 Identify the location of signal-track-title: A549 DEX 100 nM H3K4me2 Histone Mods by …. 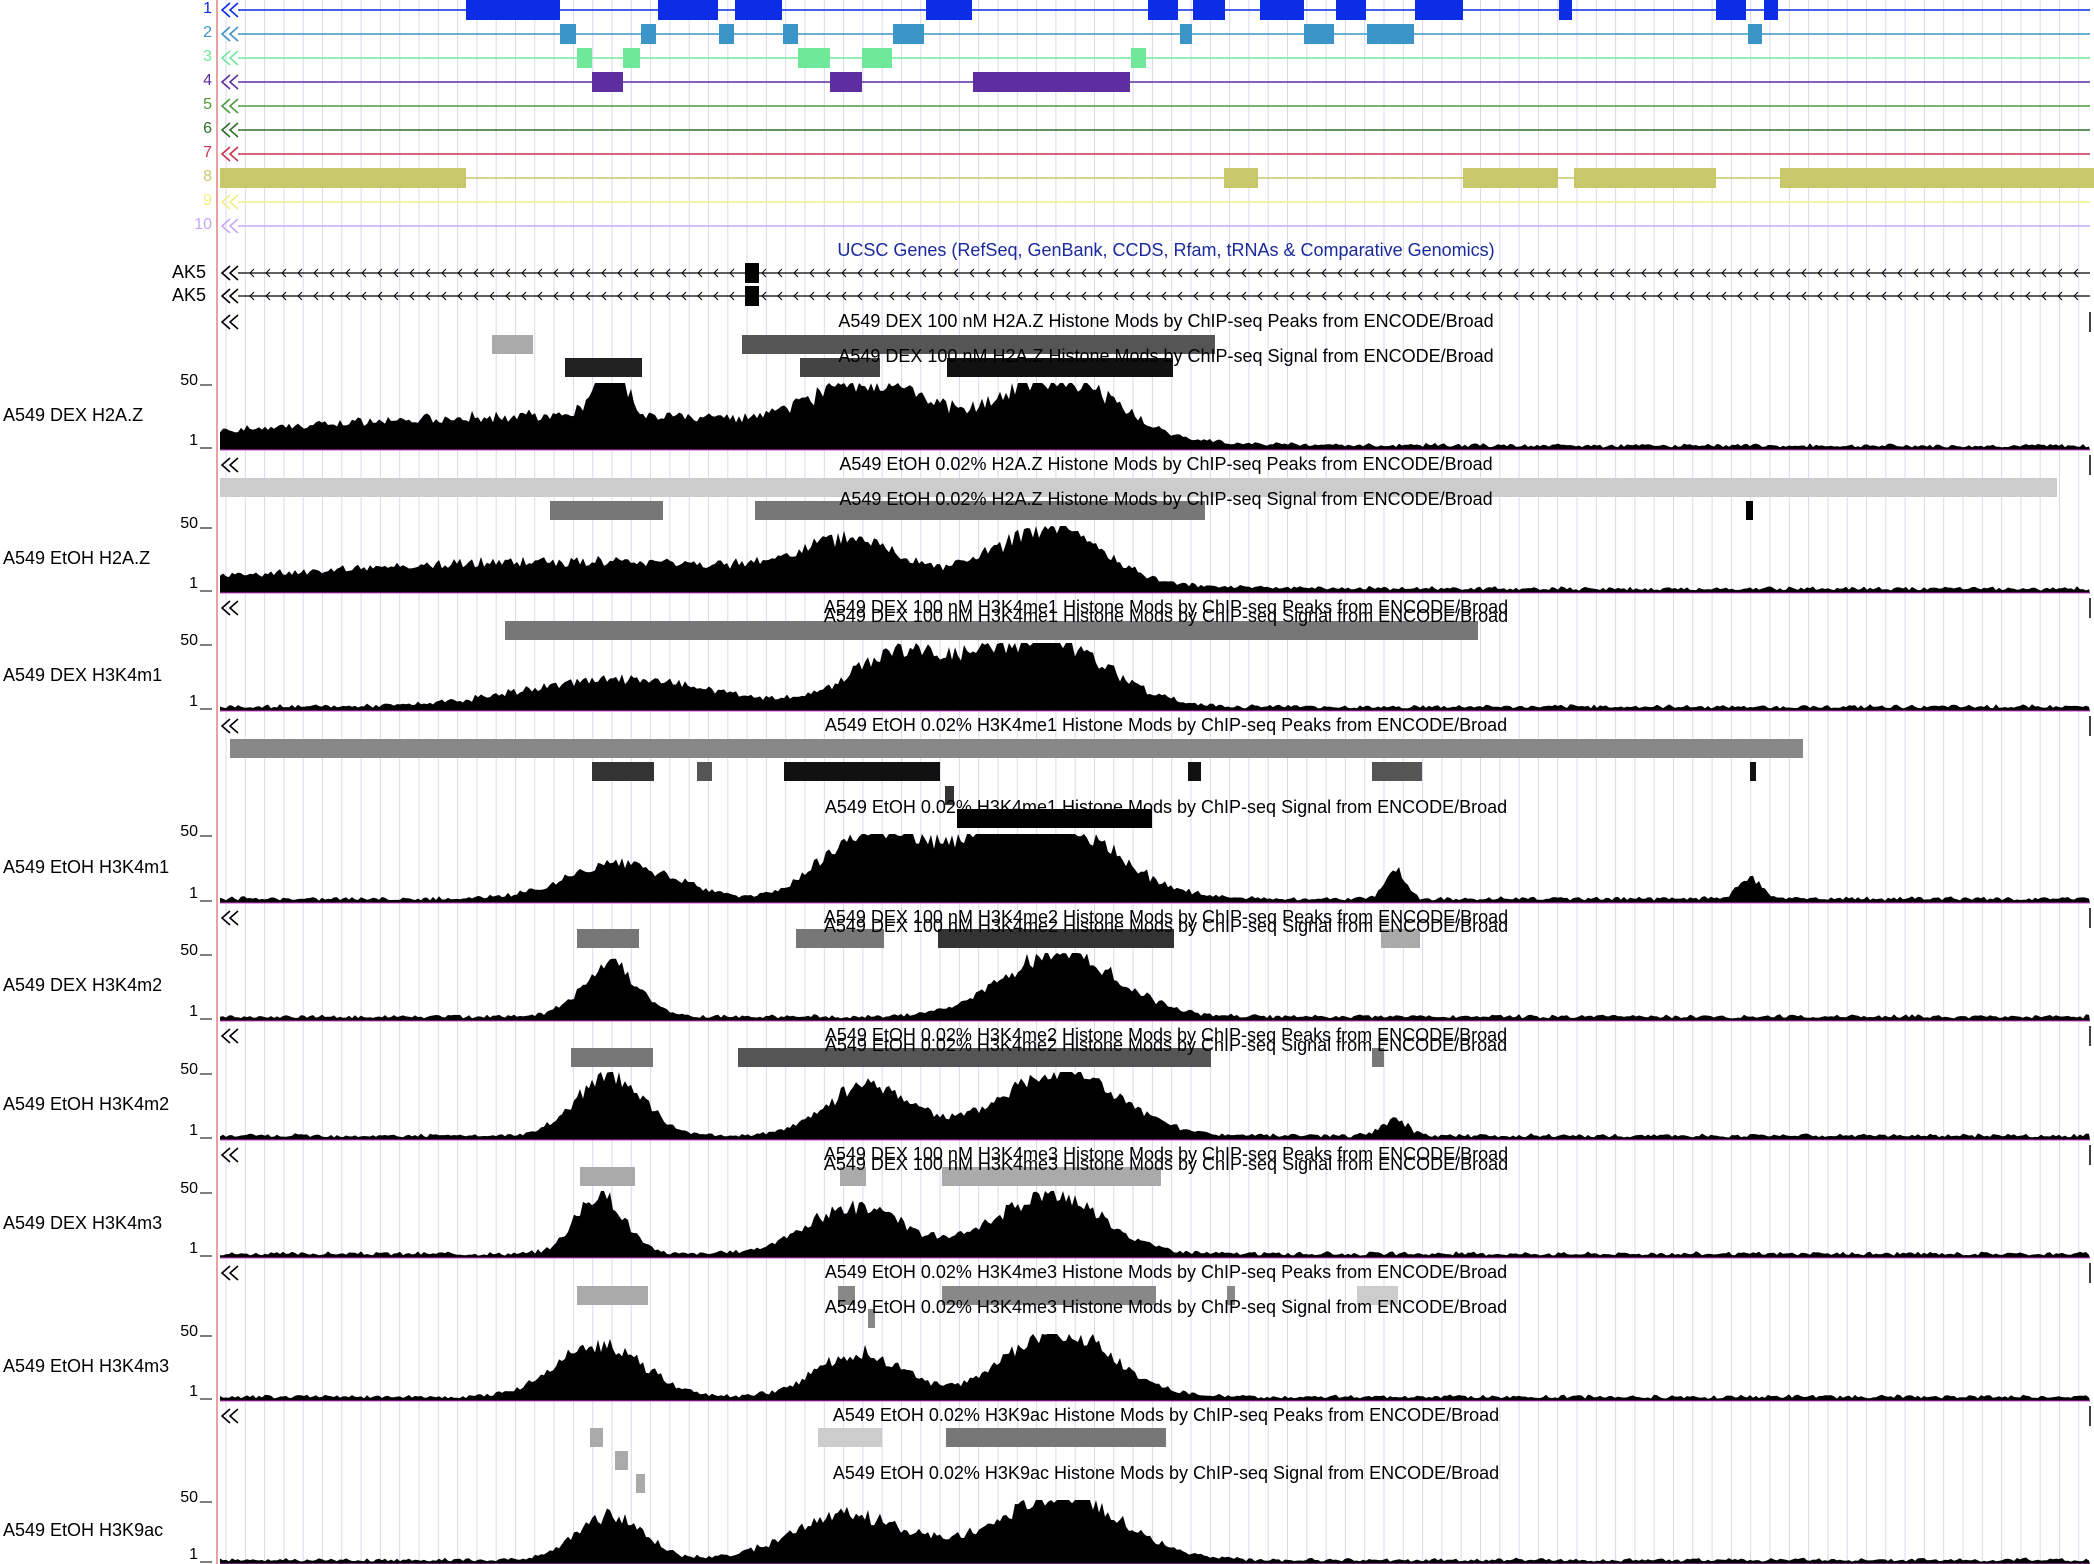
(1166, 926).